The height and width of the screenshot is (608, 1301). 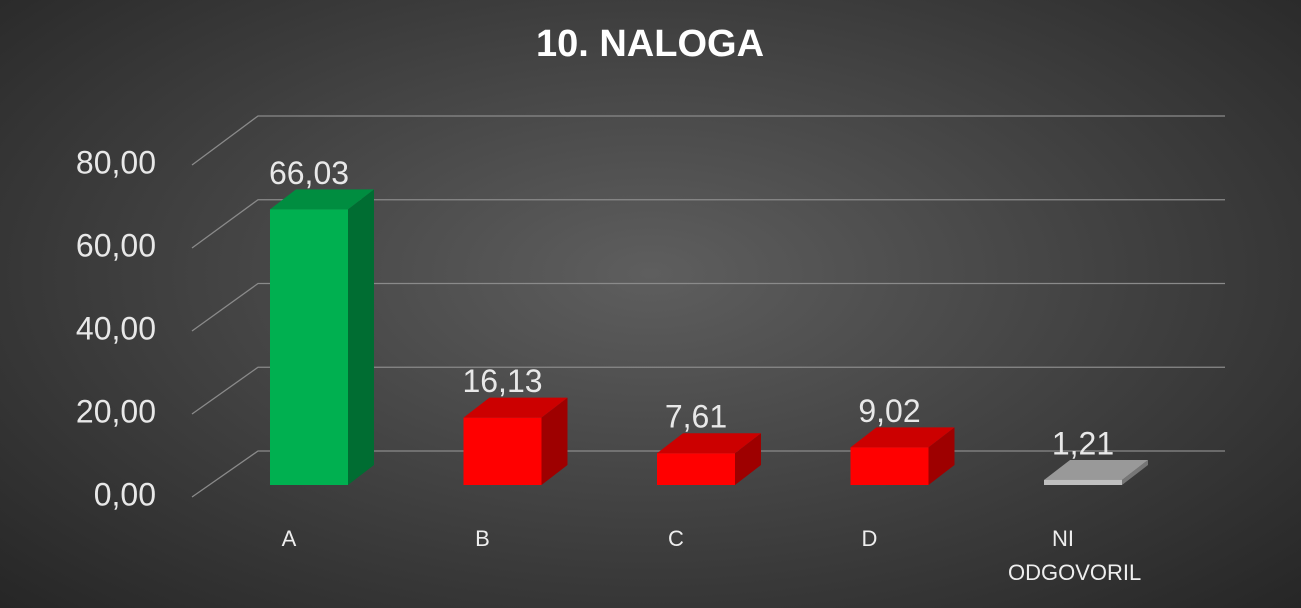 I want to click on x-tick-label: NI ODGOVORIL, so click(x=1075, y=555).